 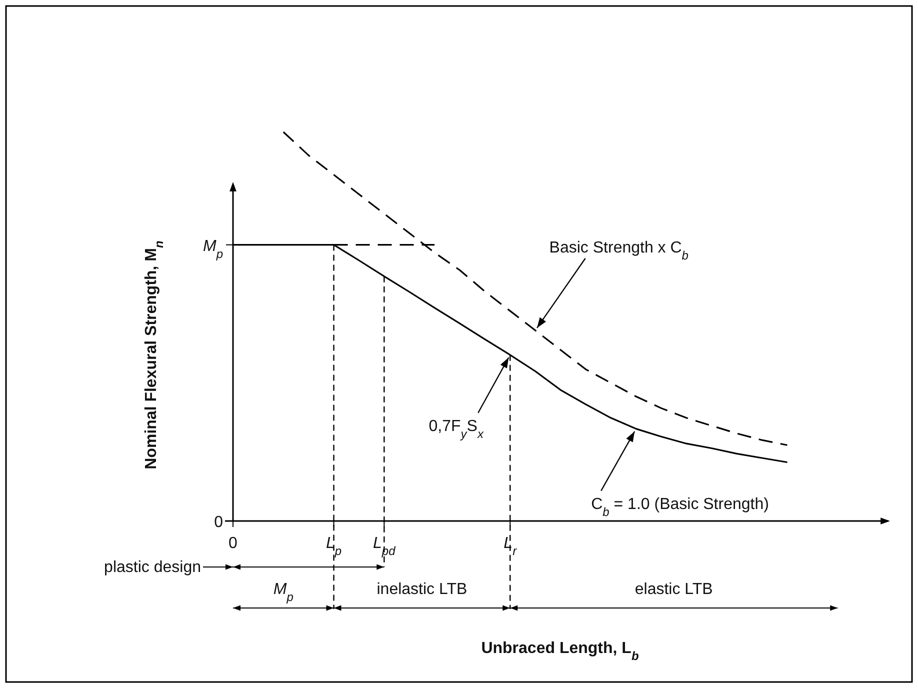 What do you see at coordinates (511, 546) in the screenshot?
I see `x-tick-label: L$_{r}$` at bounding box center [511, 546].